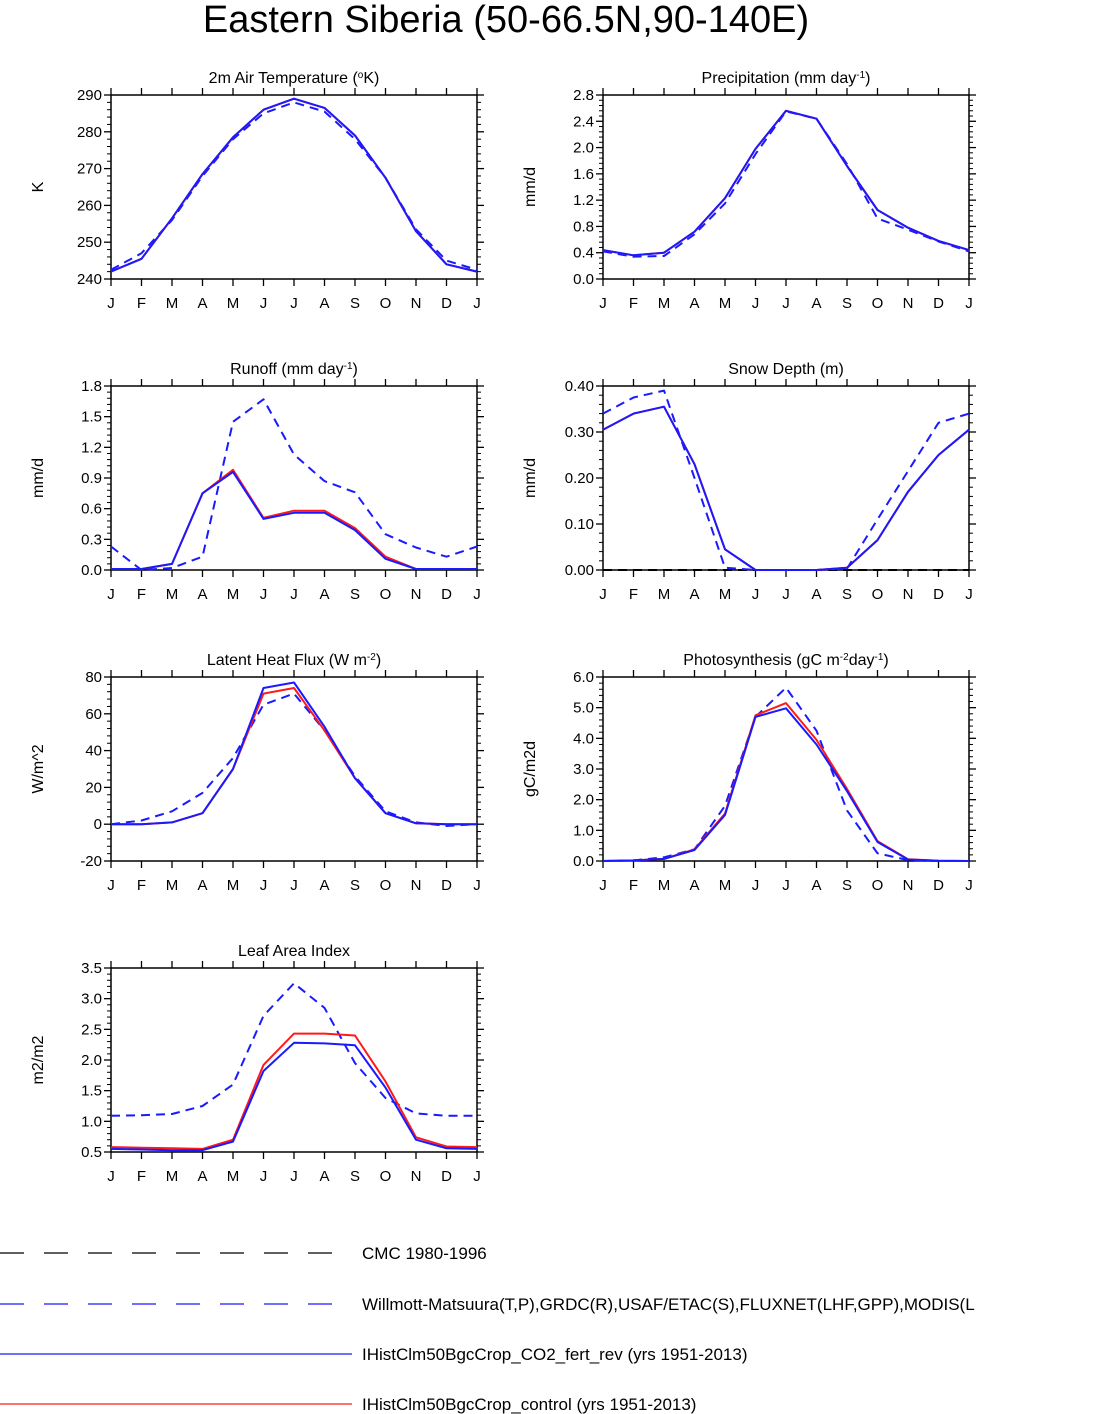 The width and height of the screenshot is (1117, 1414). What do you see at coordinates (583, 148) in the screenshot?
I see `y-tick-label: 2.0` at bounding box center [583, 148].